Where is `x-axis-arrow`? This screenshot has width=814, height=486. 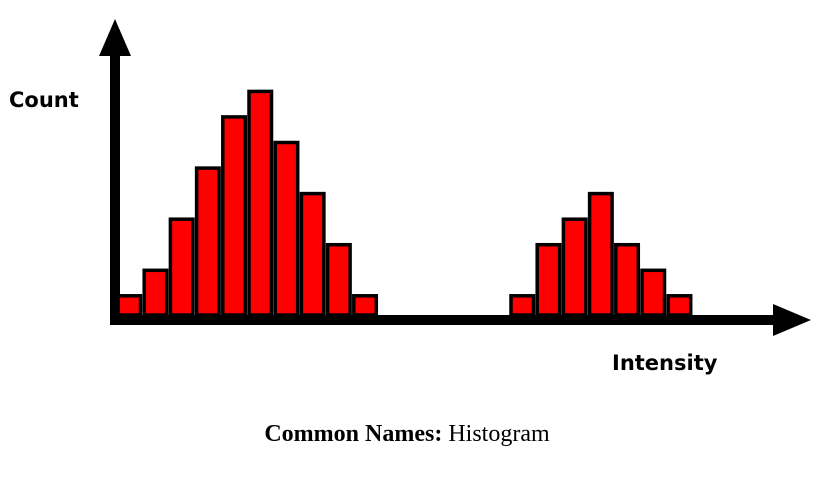 x-axis-arrow is located at coordinates (792, 320).